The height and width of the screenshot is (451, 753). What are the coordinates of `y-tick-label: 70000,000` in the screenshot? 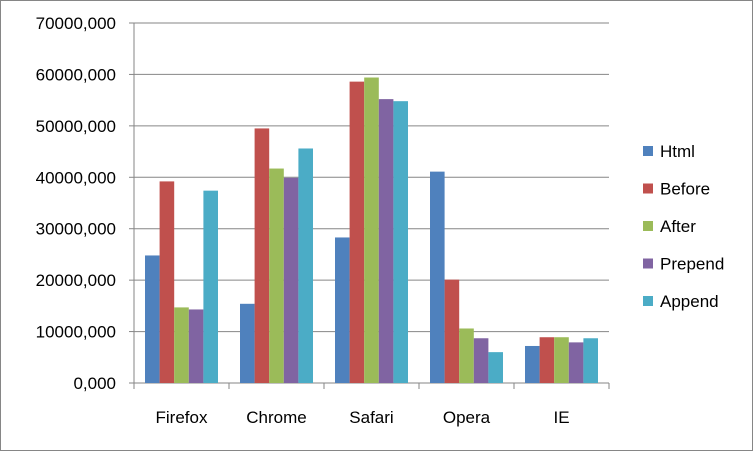 It's located at (76, 23).